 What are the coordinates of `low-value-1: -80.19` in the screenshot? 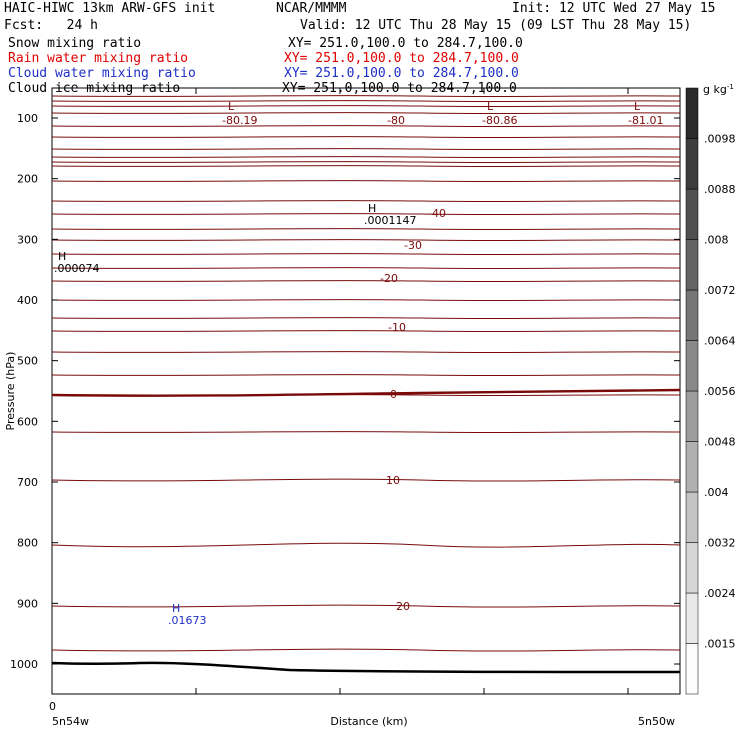 It's located at (239, 120).